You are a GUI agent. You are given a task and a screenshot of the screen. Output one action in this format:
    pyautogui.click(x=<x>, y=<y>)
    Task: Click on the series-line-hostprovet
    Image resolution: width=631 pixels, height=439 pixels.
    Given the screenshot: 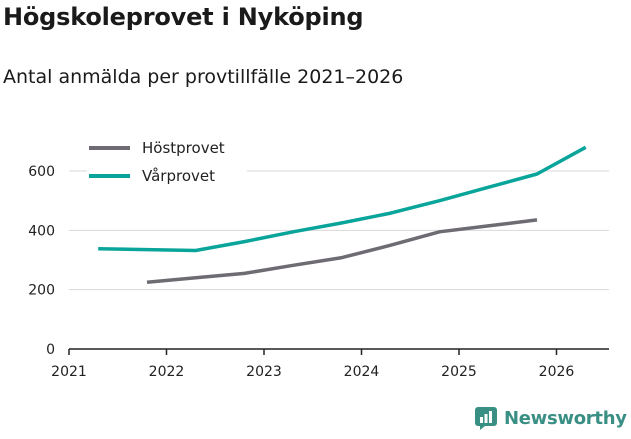 What is the action you would take?
    pyautogui.click(x=342, y=251)
    